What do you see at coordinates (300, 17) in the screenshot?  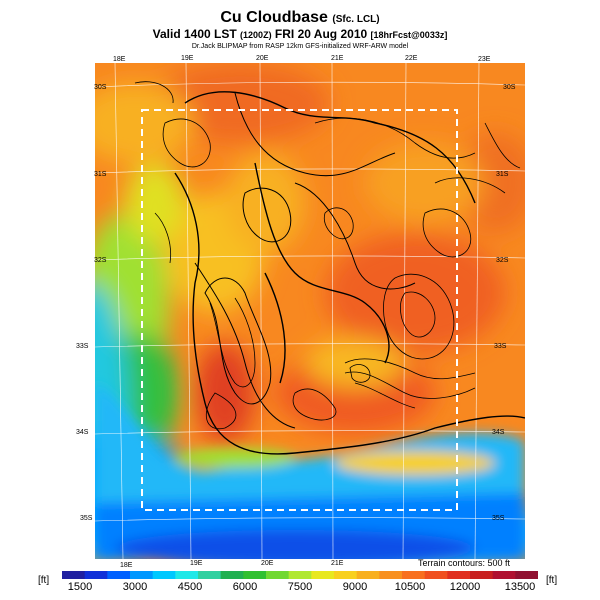 I see `map-title: Cu Cloudbase (Sfc. LCL)` at bounding box center [300, 17].